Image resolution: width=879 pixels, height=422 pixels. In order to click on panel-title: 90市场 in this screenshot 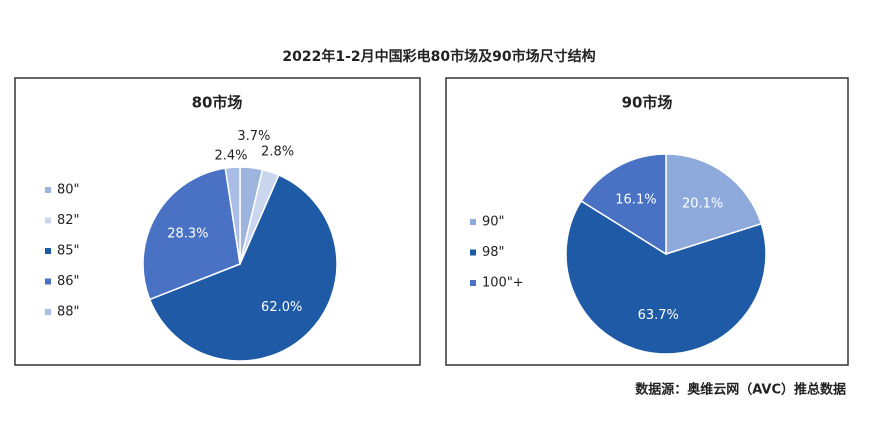, I will do `click(647, 103)`.